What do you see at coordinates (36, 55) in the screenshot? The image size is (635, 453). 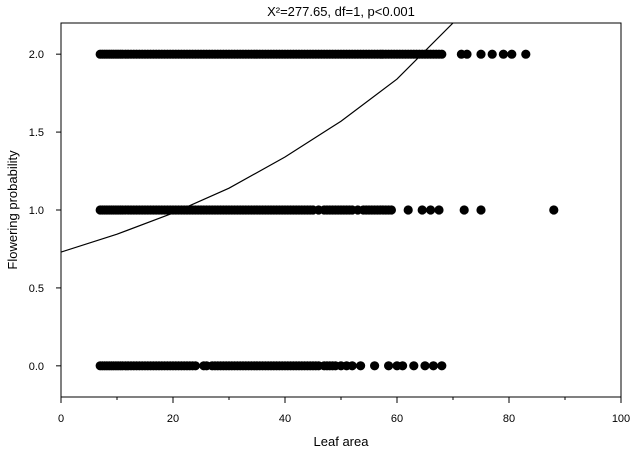 I see `y-tick-label: 2.0` at bounding box center [36, 55].